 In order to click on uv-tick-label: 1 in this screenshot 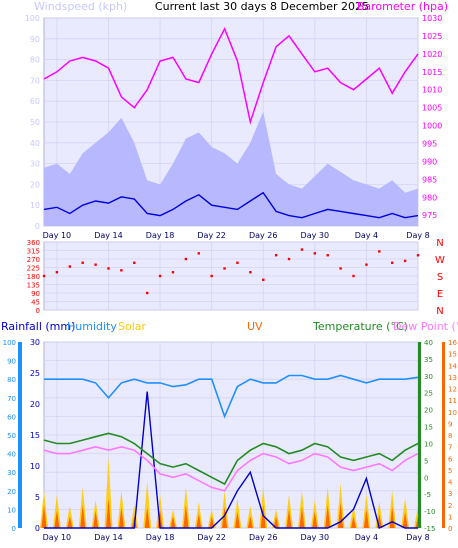, I will do `click(450, 517)`.